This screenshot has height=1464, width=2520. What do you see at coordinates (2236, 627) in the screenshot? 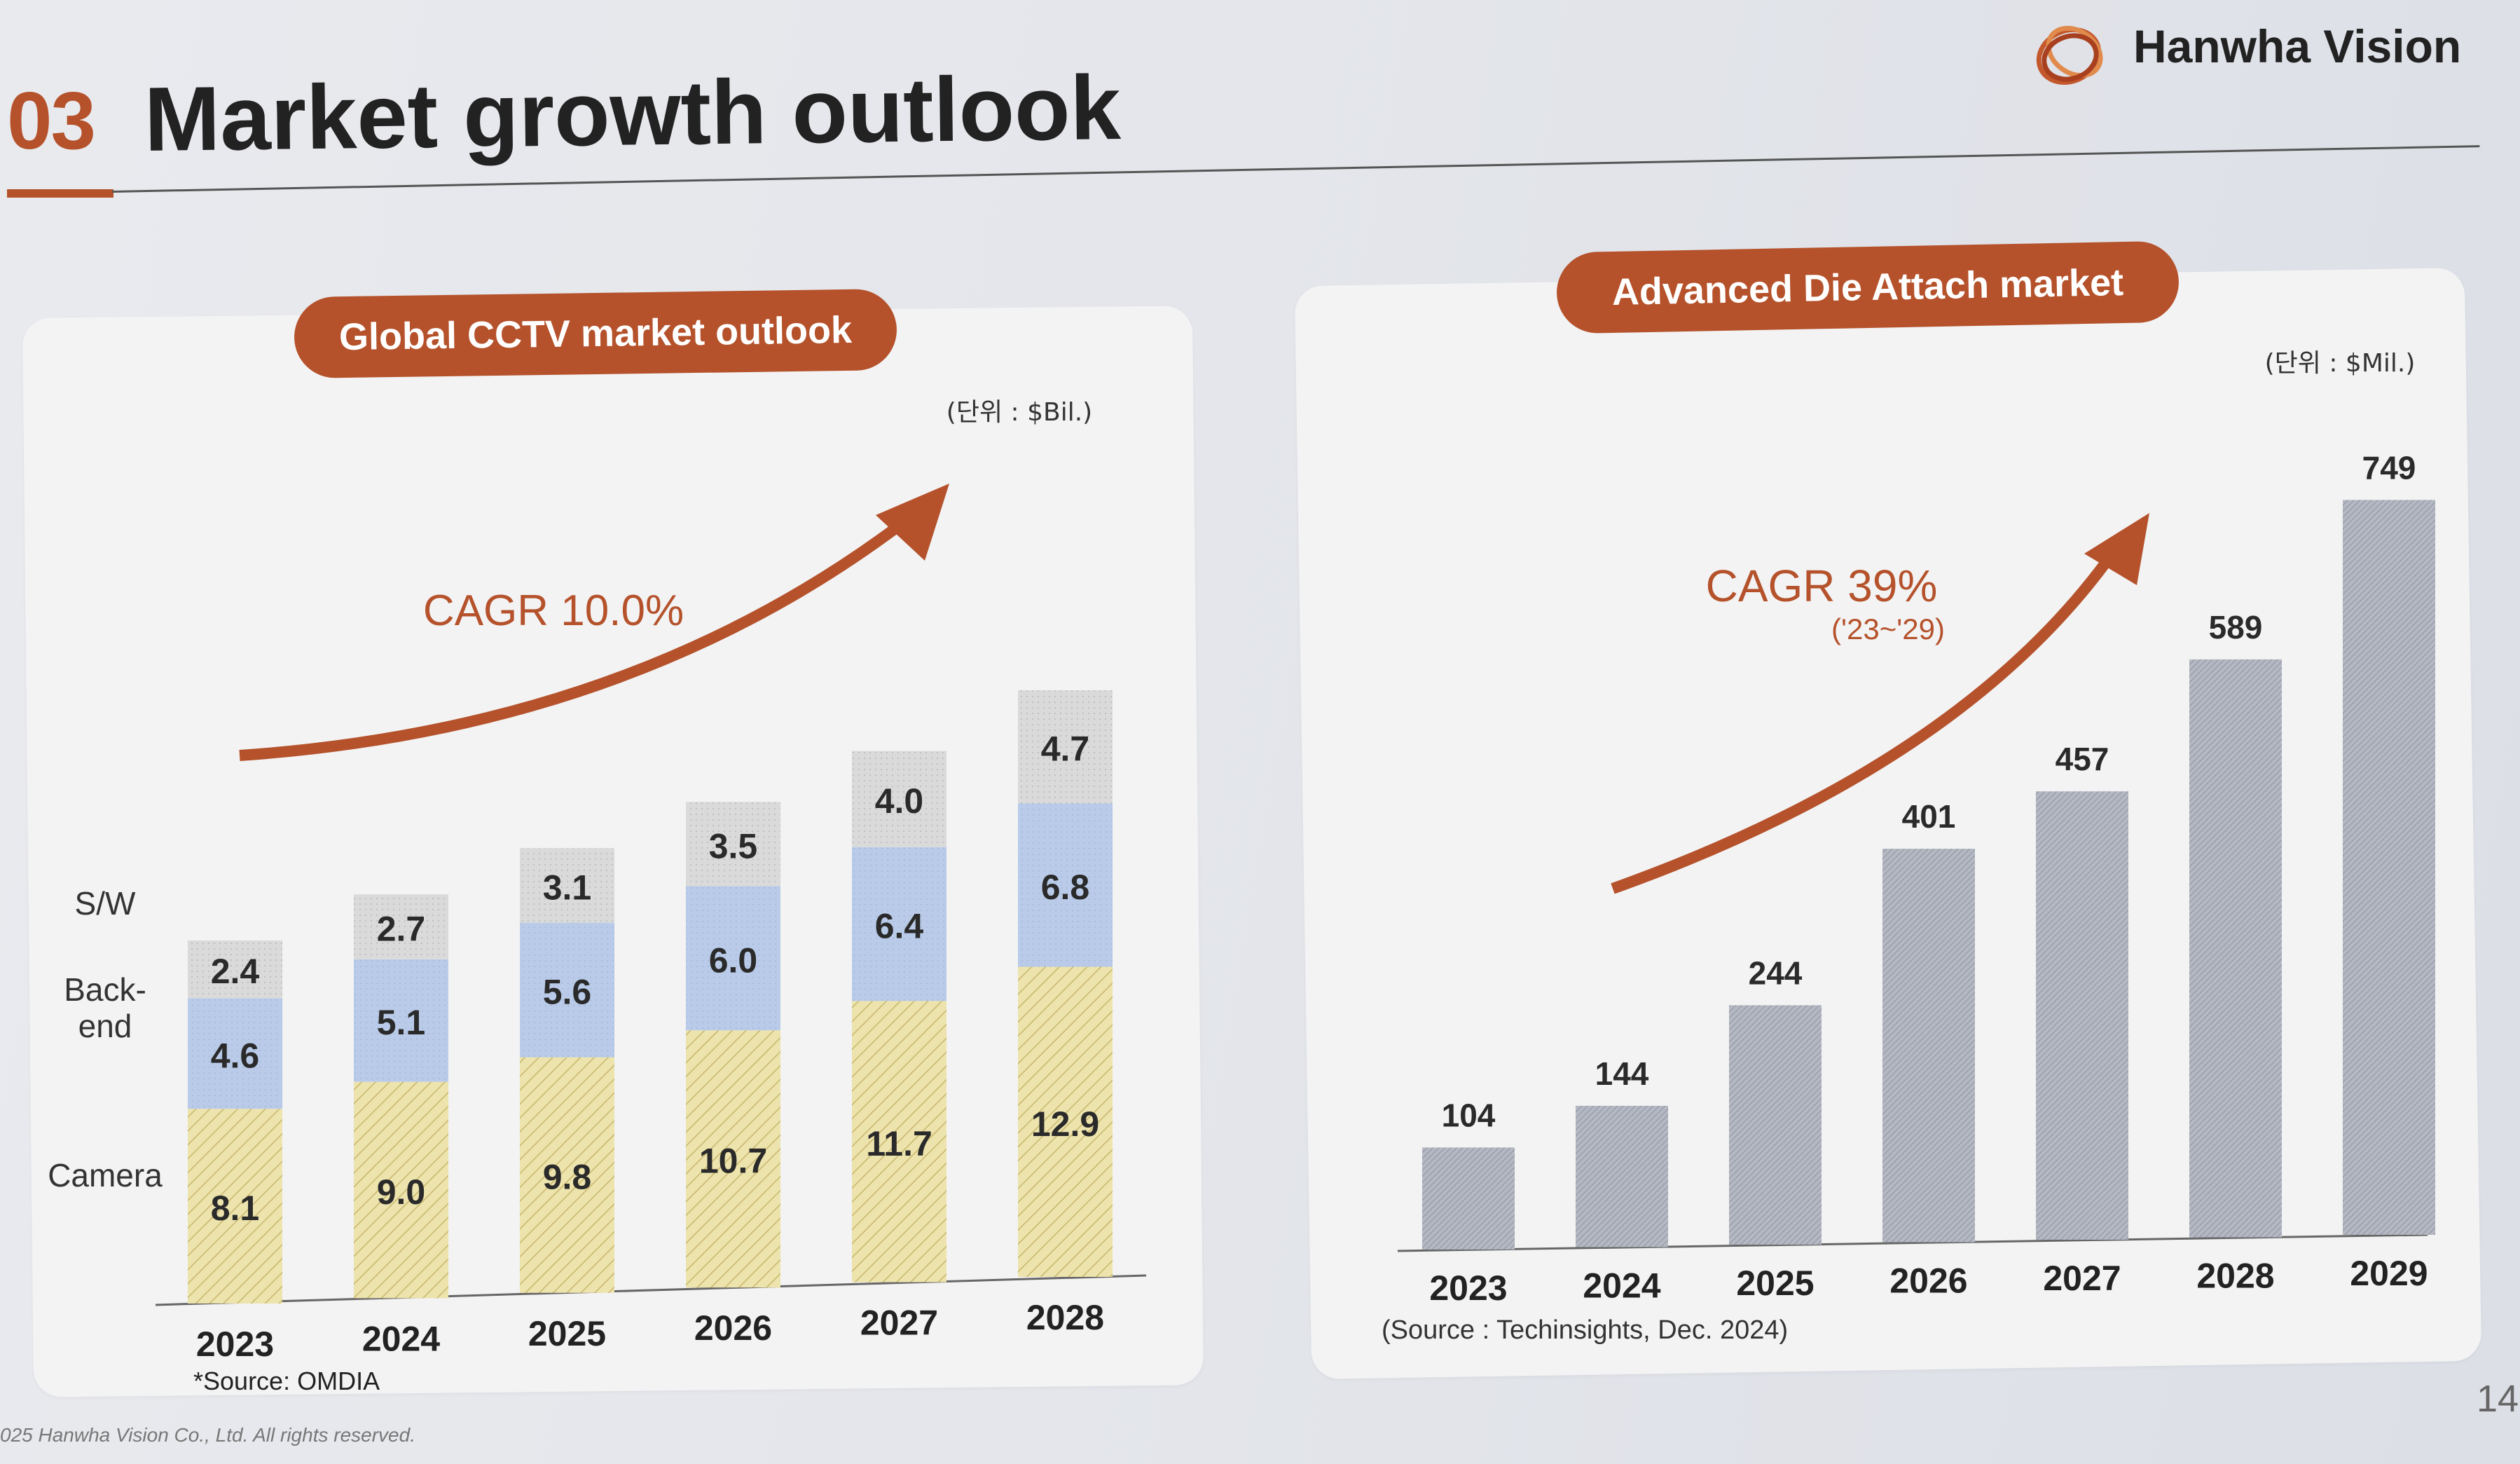
I see `die-attach-value-label: 589` at bounding box center [2236, 627].